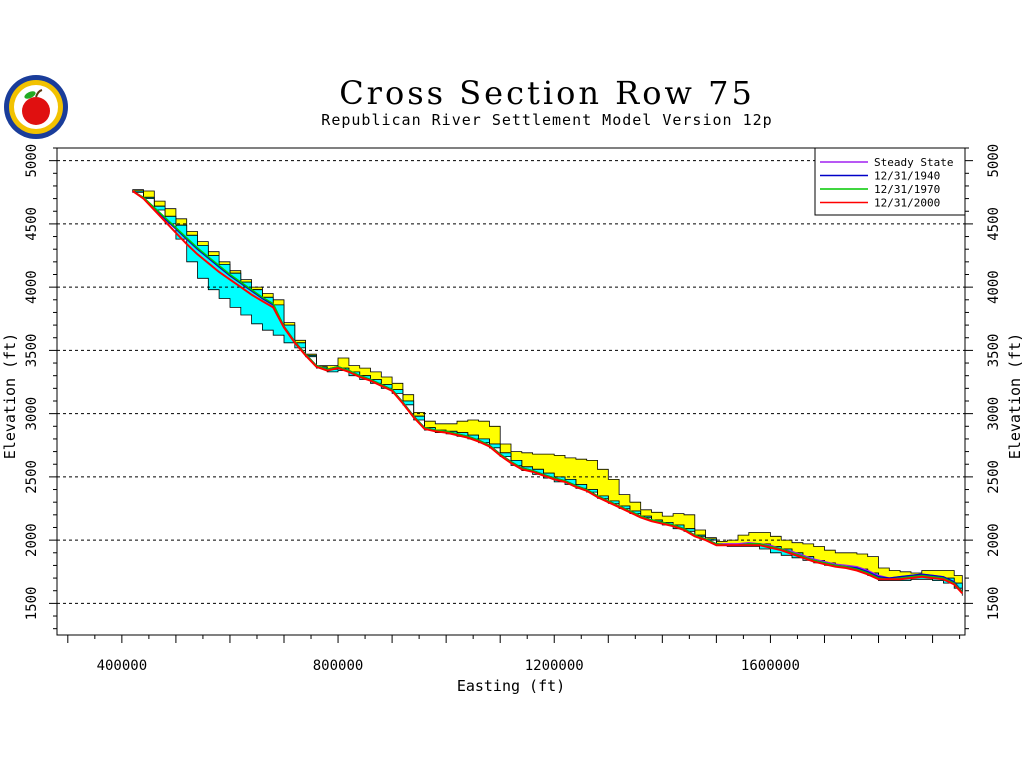 The height and width of the screenshot is (768, 1024). Describe the element at coordinates (994, 414) in the screenshot. I see `y-tick-label-right: 3000` at that location.